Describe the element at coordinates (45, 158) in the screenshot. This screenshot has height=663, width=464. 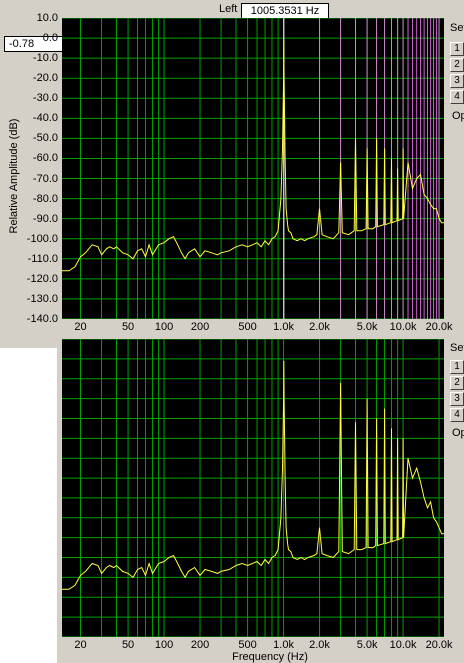
I see `y-tick-label: -60.0` at that location.